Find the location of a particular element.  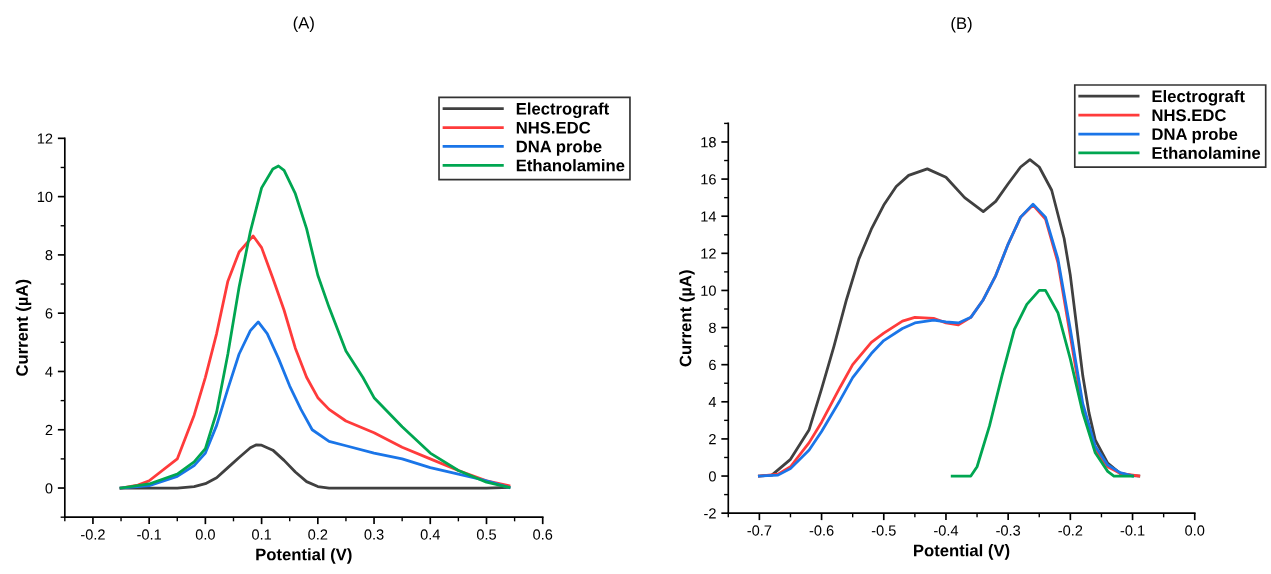

y-tick-label: 18 is located at coordinates (708, 142).